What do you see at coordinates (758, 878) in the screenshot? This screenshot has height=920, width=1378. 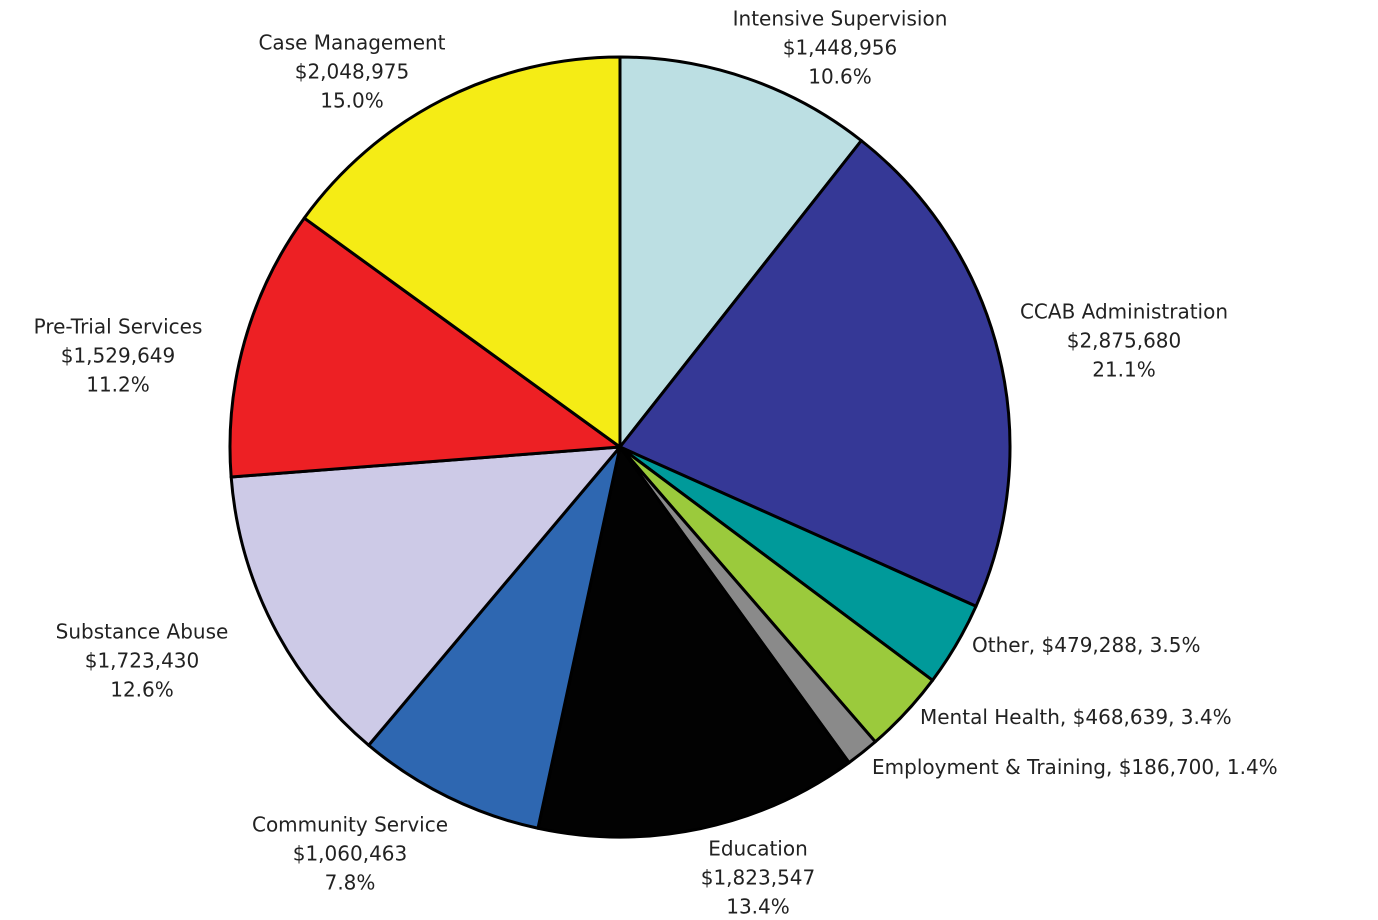 I see `slice-label: $1,823,547` at bounding box center [758, 878].